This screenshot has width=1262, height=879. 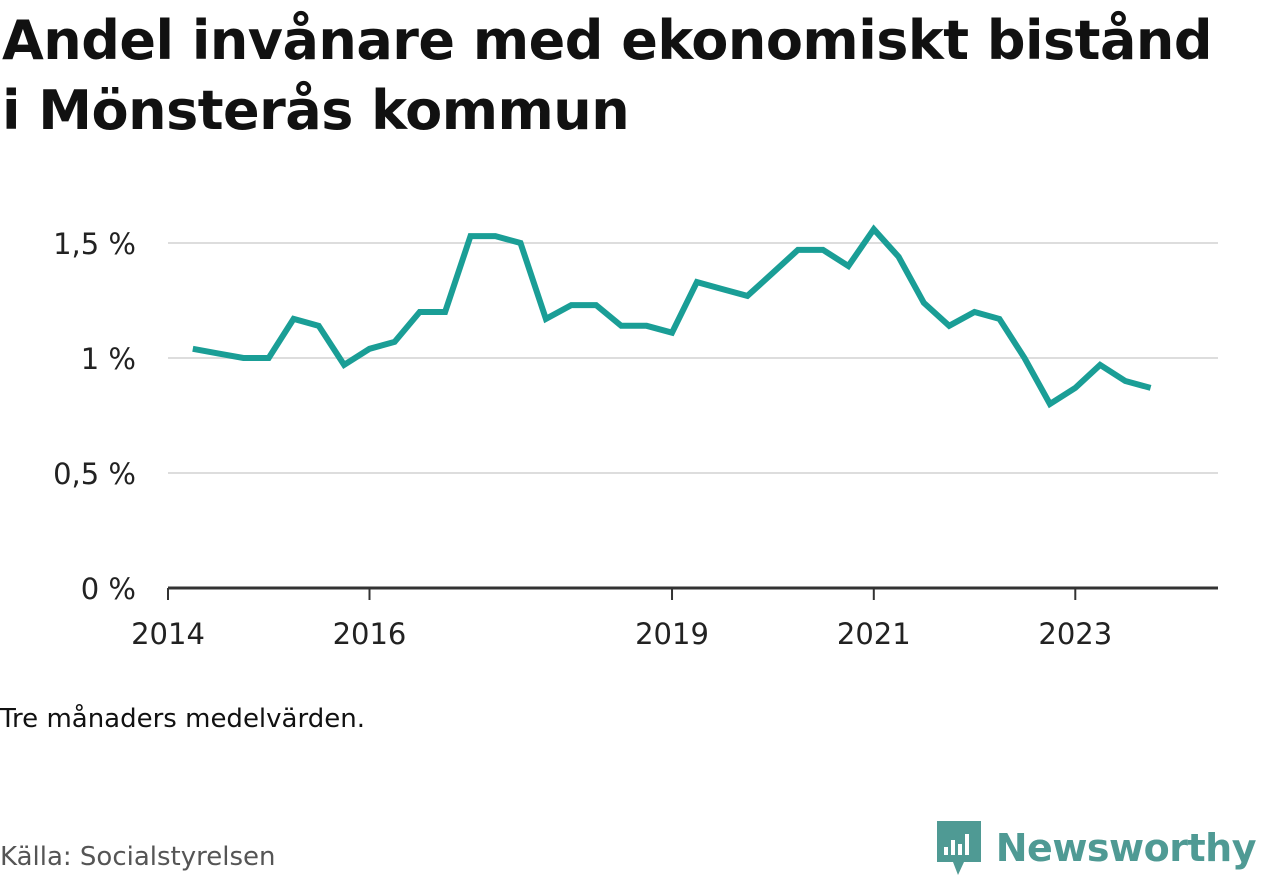 I want to click on x-tick-label: 2023, so click(x=1075, y=634).